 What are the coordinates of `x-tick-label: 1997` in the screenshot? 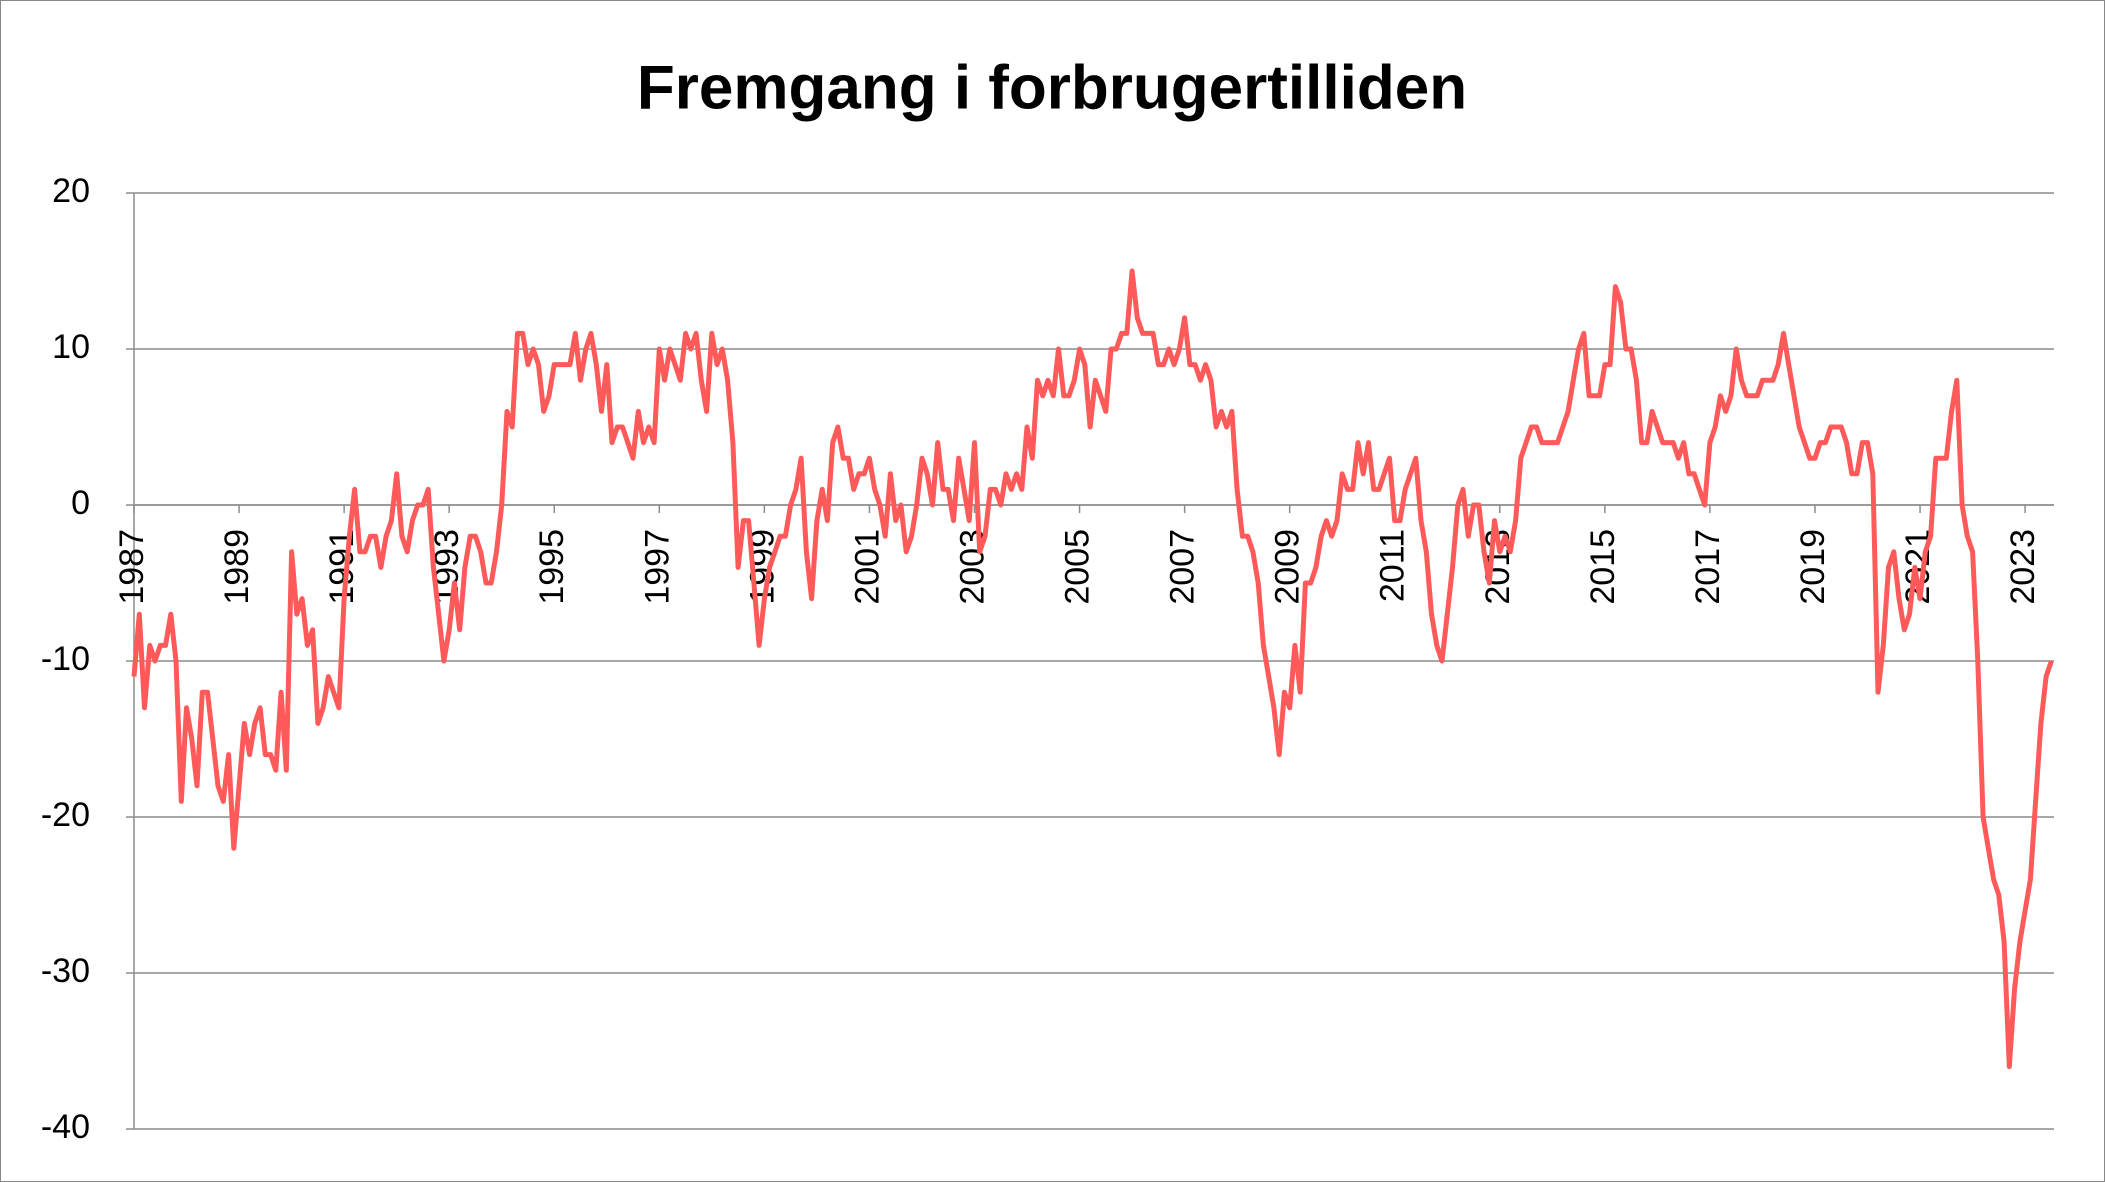 It's located at (657, 567).